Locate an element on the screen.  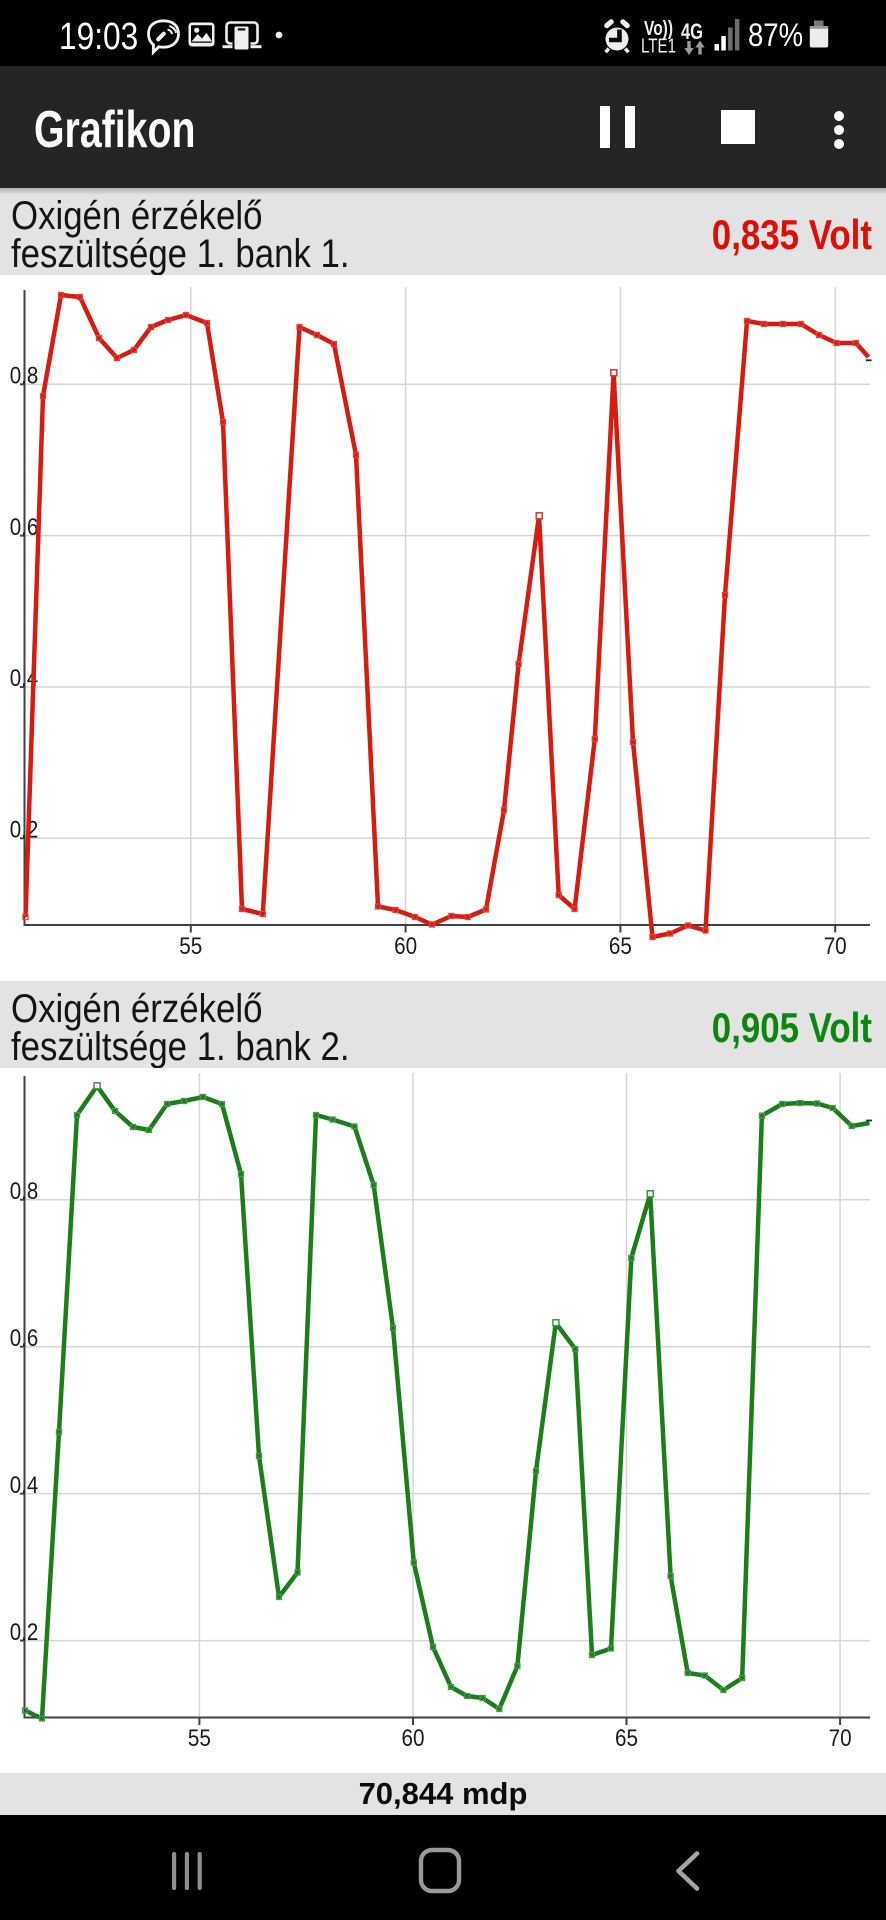
svg-text: 4G is located at coordinates (692, 31).